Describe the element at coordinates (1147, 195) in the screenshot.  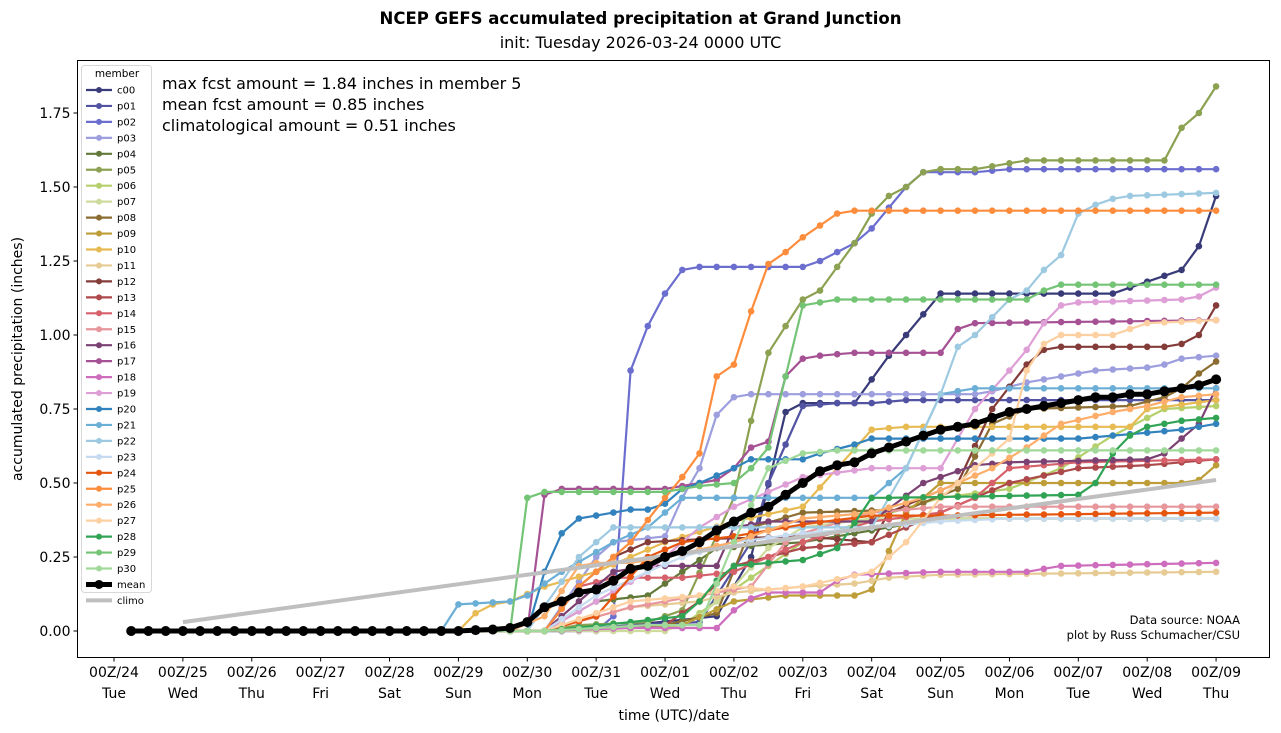
I see `data-point-p22` at that location.